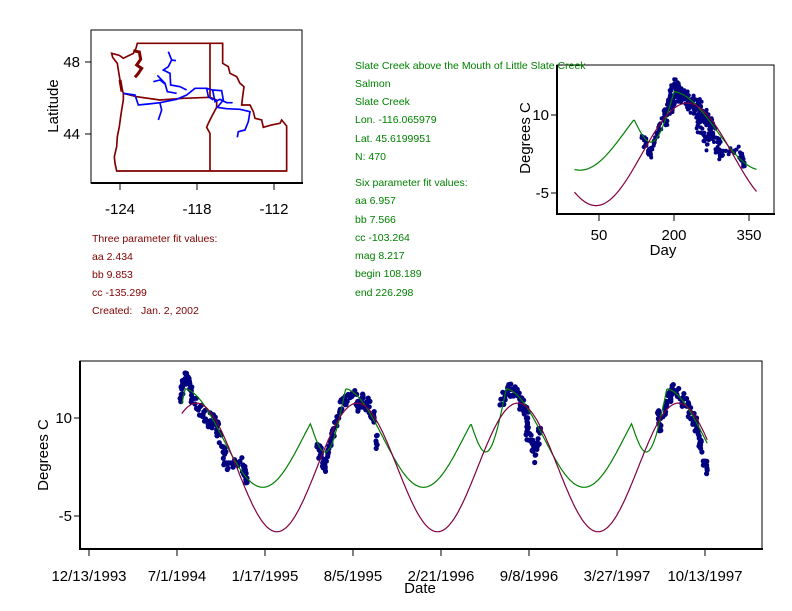  Describe the element at coordinates (43, 455) in the screenshot. I see `ts-ylabel: Degrees C` at that location.